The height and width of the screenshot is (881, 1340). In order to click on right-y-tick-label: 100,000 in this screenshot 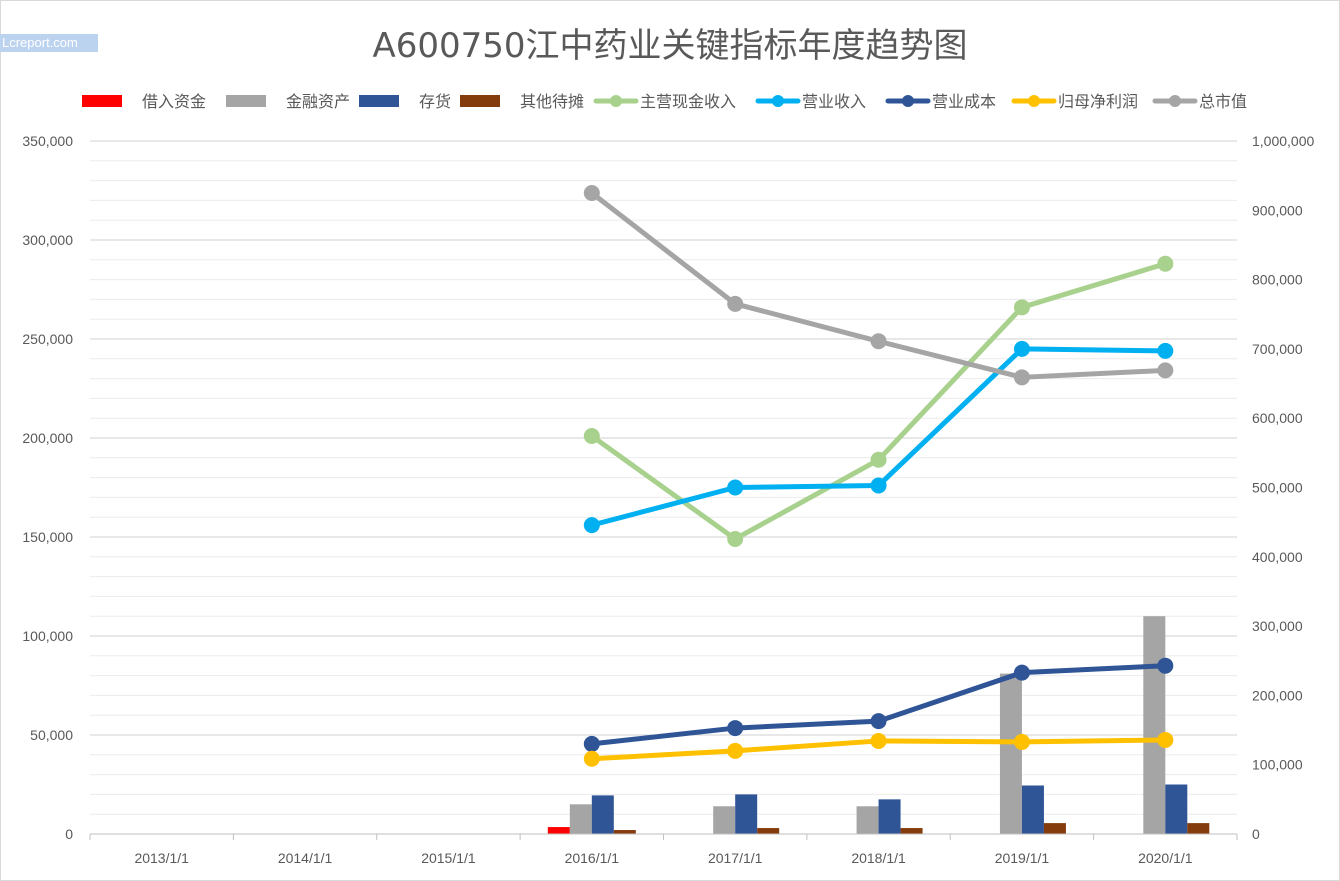, I will do `click(1277, 765)`.